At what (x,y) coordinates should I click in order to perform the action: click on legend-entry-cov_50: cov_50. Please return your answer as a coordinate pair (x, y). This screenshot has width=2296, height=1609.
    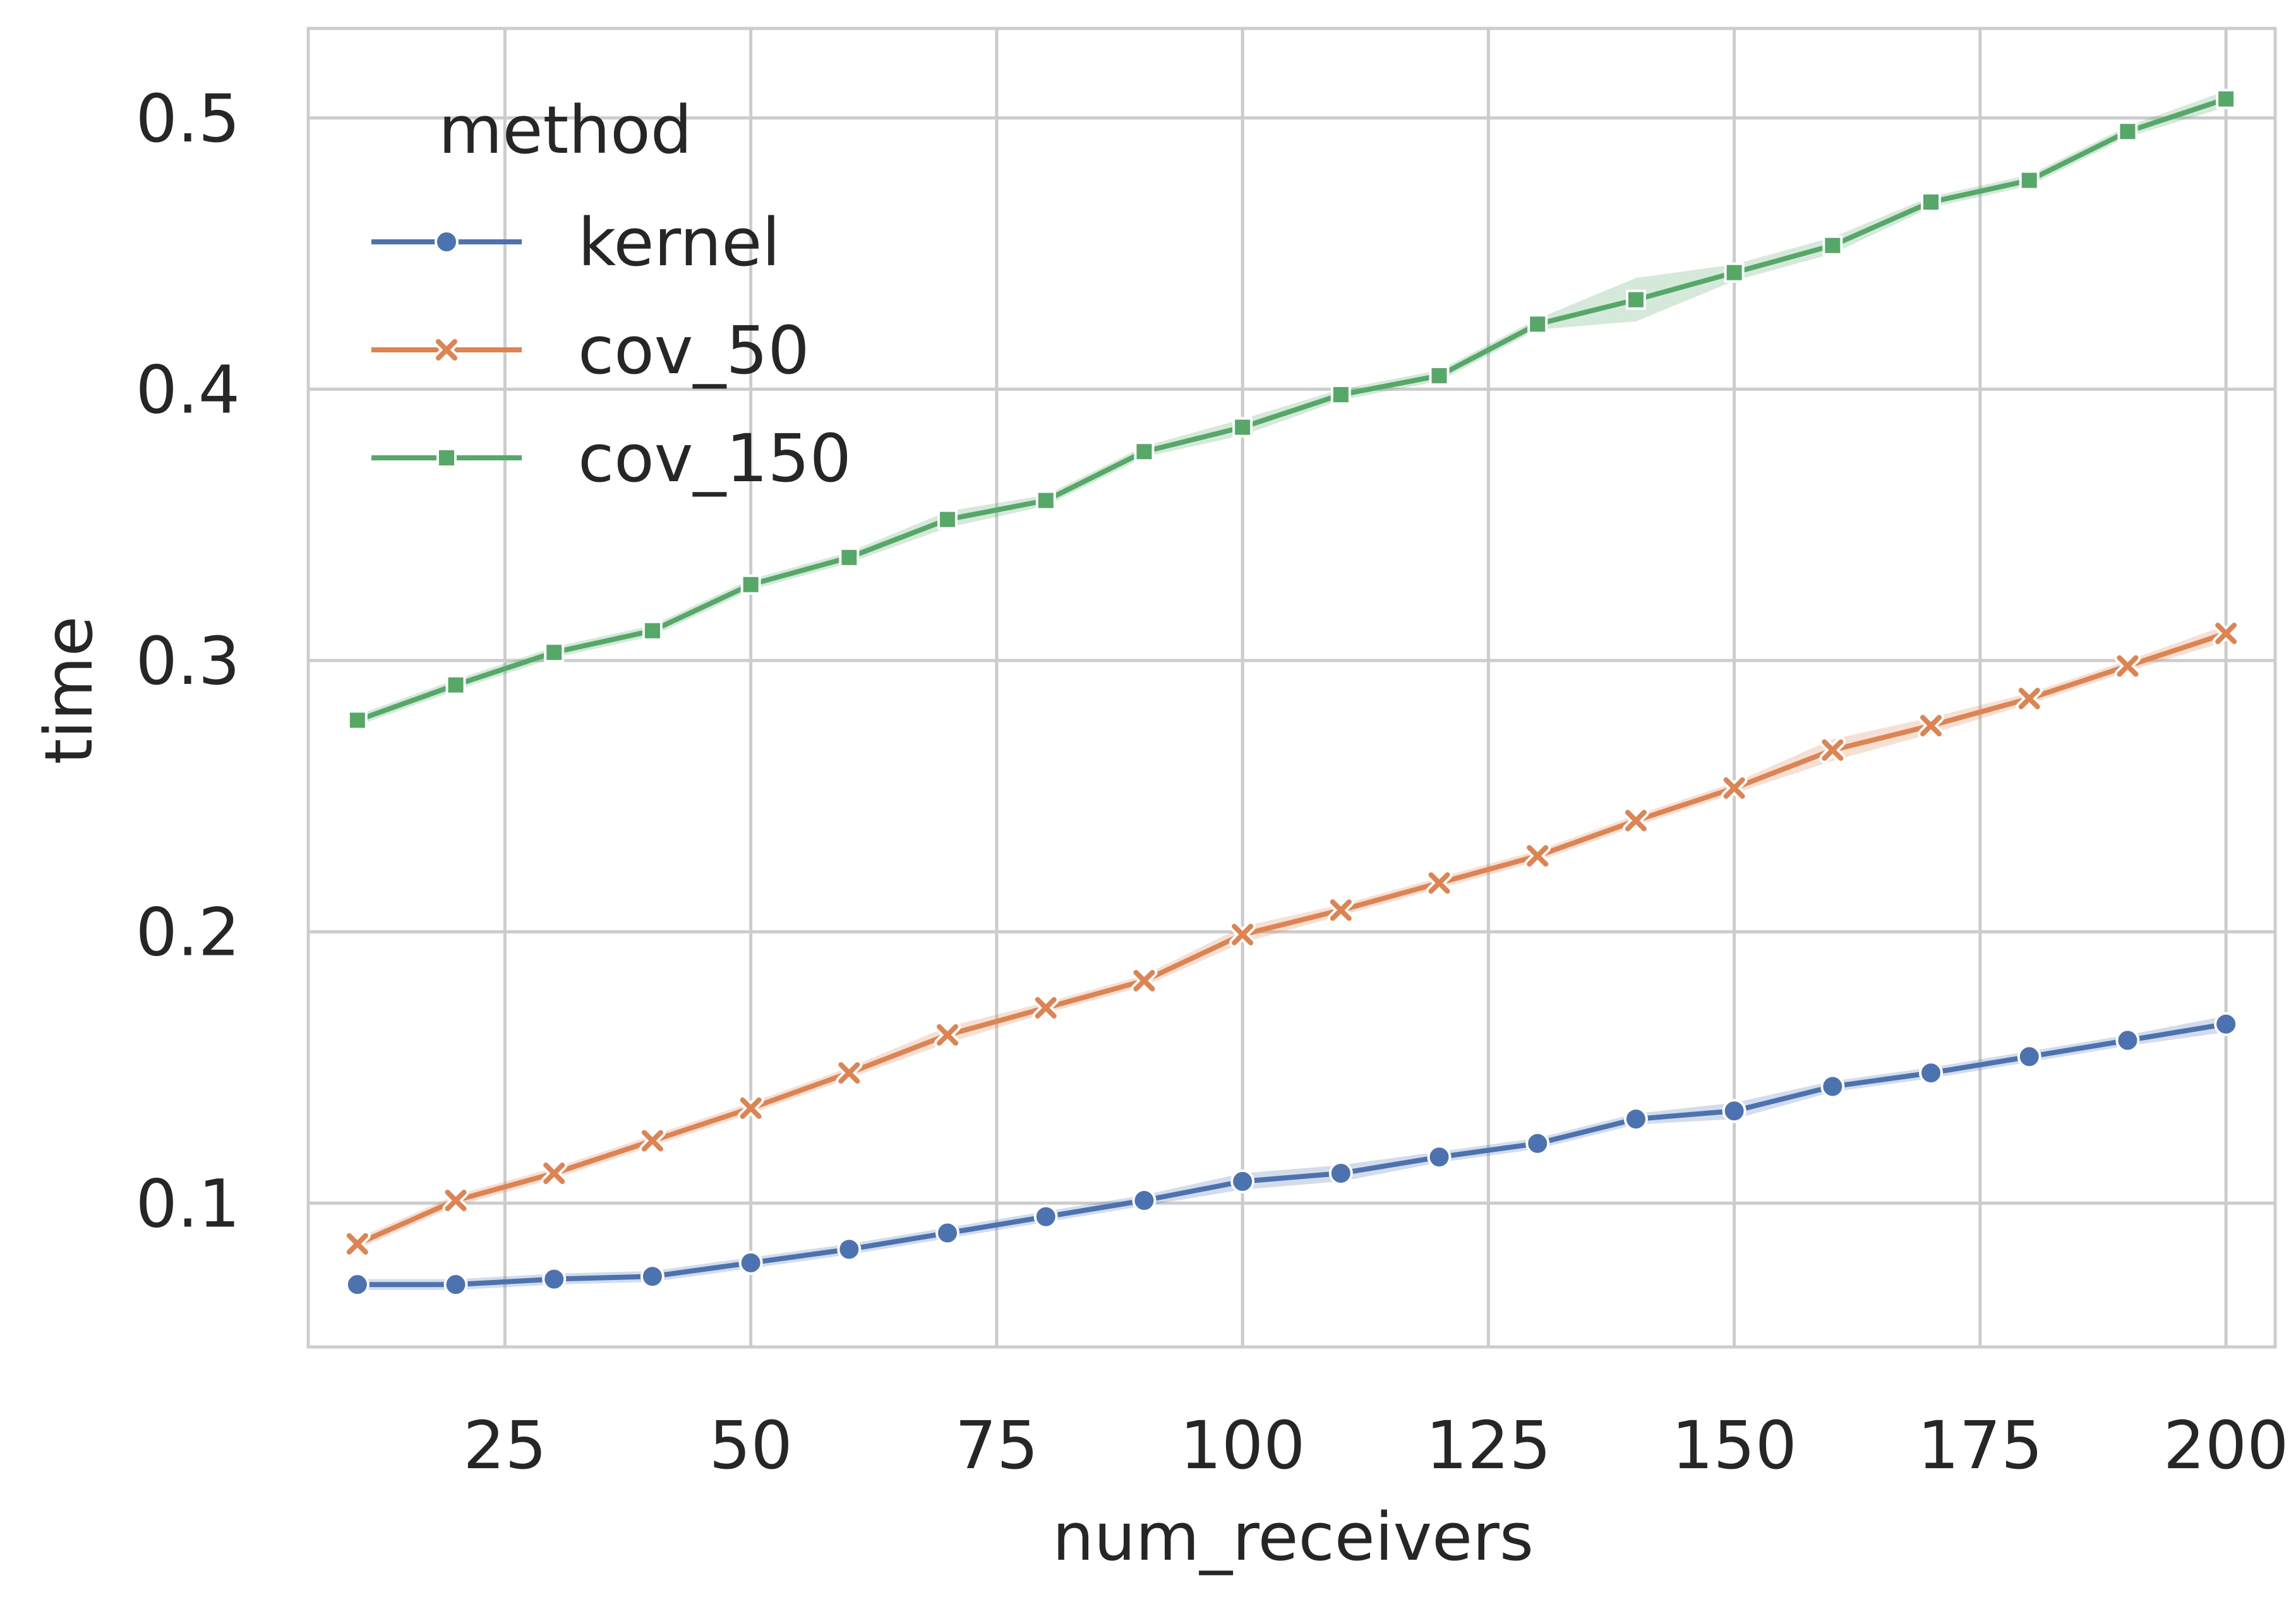
    Looking at the image, I should click on (590, 350).